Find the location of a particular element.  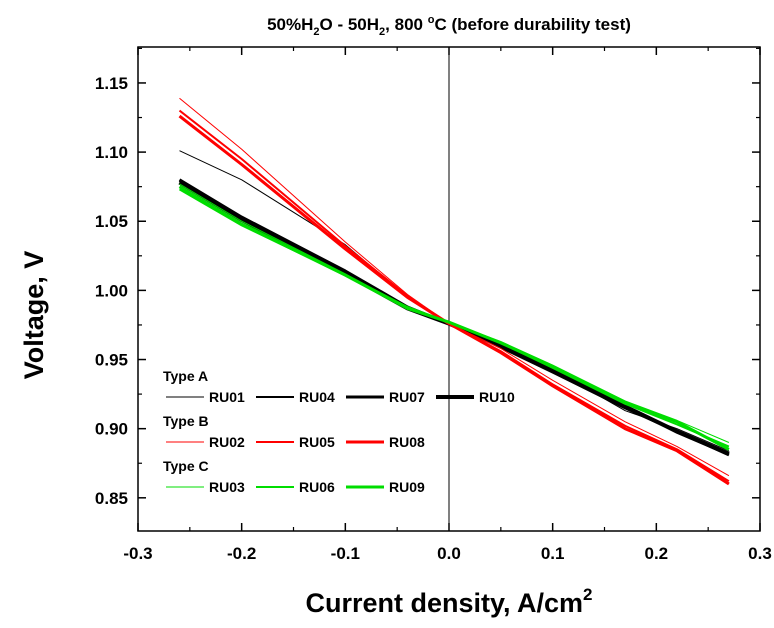

title-part-d: C (before durability test) is located at coordinates (532, 24).